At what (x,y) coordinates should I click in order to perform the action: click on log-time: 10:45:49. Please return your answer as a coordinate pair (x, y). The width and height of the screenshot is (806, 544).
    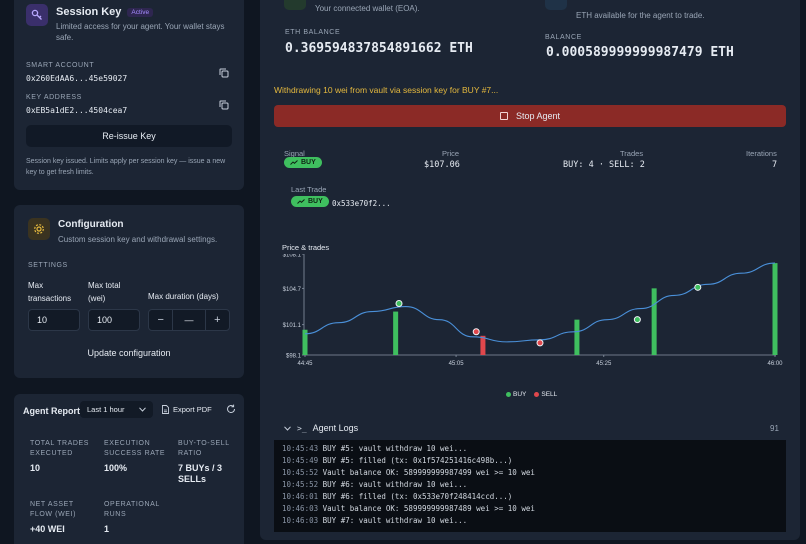
    Looking at the image, I should click on (300, 460).